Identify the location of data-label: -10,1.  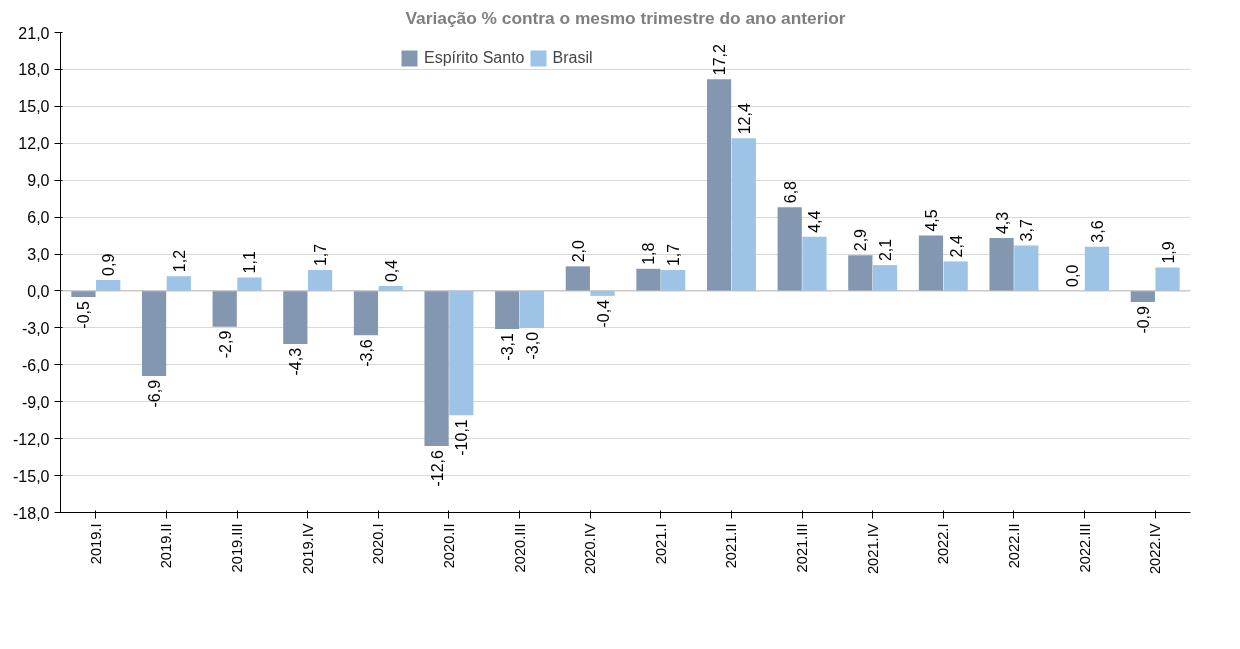
(462, 437).